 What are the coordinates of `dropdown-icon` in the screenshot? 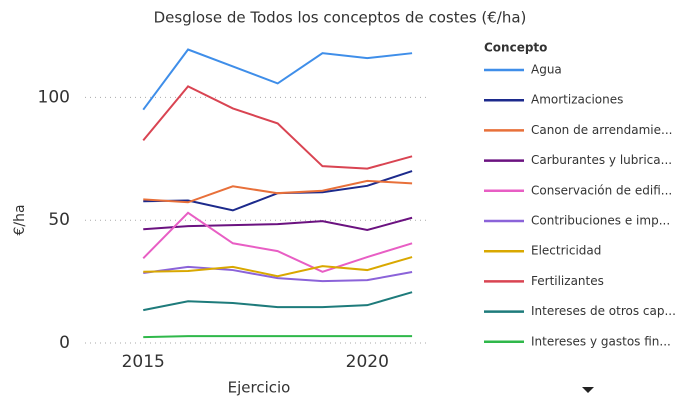 It's located at (588, 390).